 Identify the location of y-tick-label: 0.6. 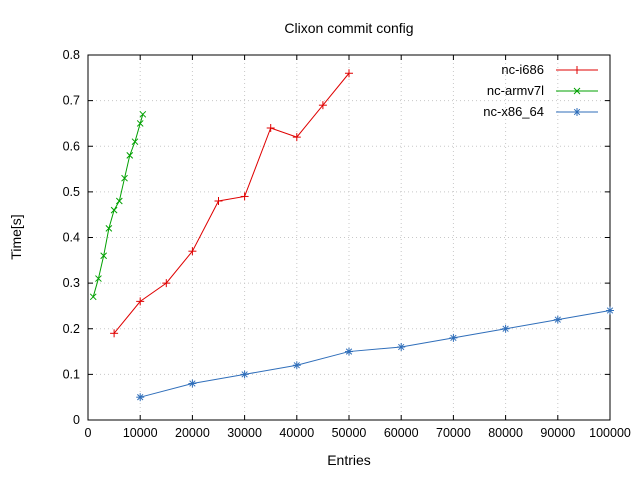
(71, 146).